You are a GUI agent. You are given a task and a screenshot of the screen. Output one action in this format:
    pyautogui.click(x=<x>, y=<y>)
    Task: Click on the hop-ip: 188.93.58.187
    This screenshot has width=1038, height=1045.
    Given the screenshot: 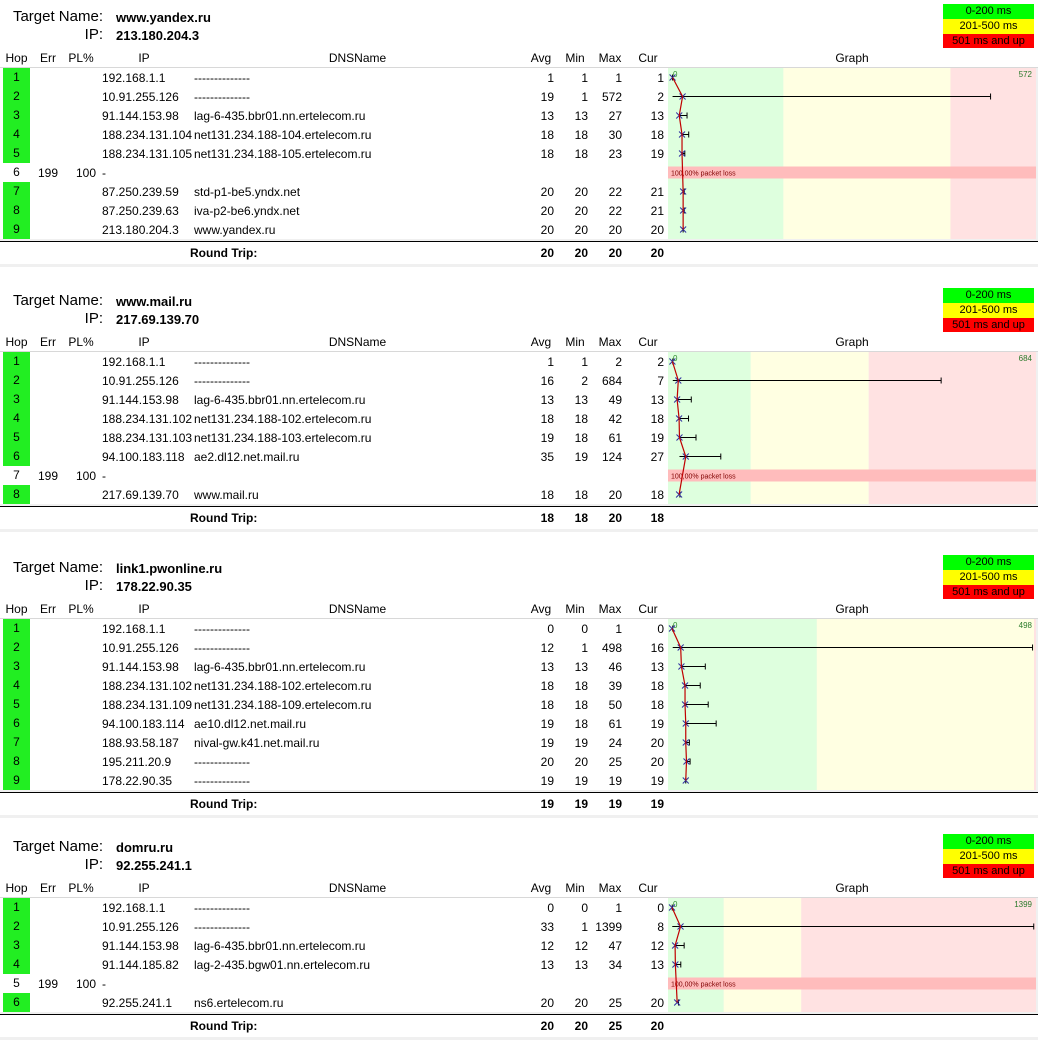 What is the action you would take?
    pyautogui.click(x=140, y=743)
    